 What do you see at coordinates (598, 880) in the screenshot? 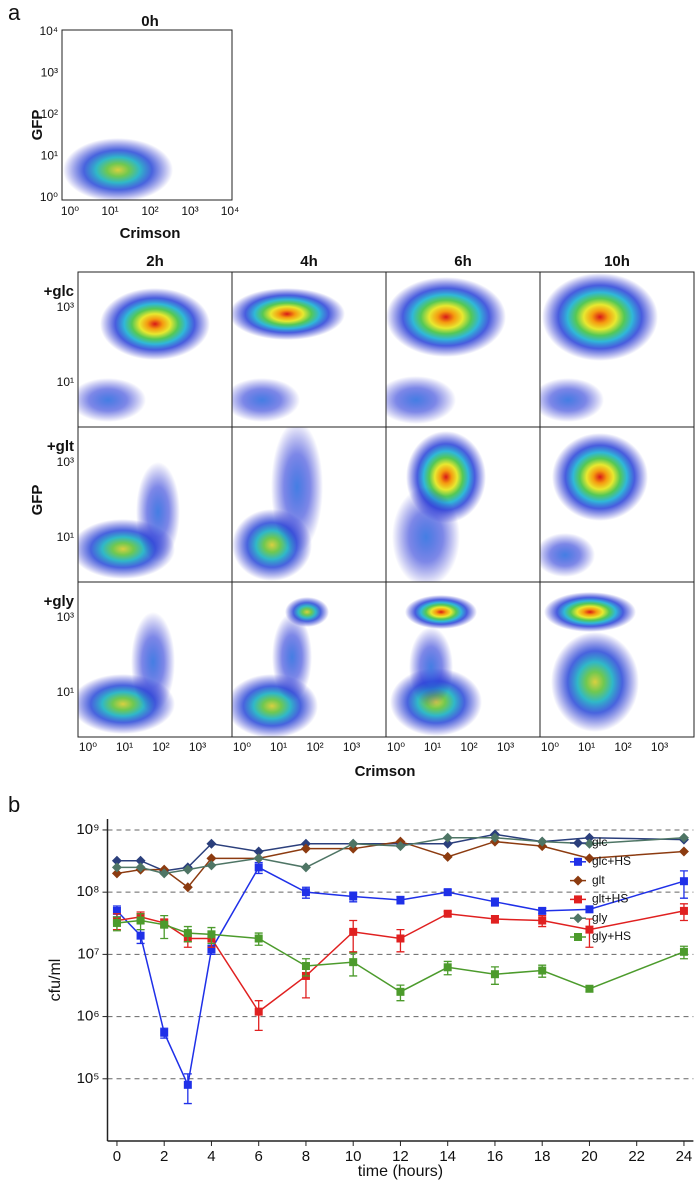
I see `legend-label: glt` at bounding box center [598, 880].